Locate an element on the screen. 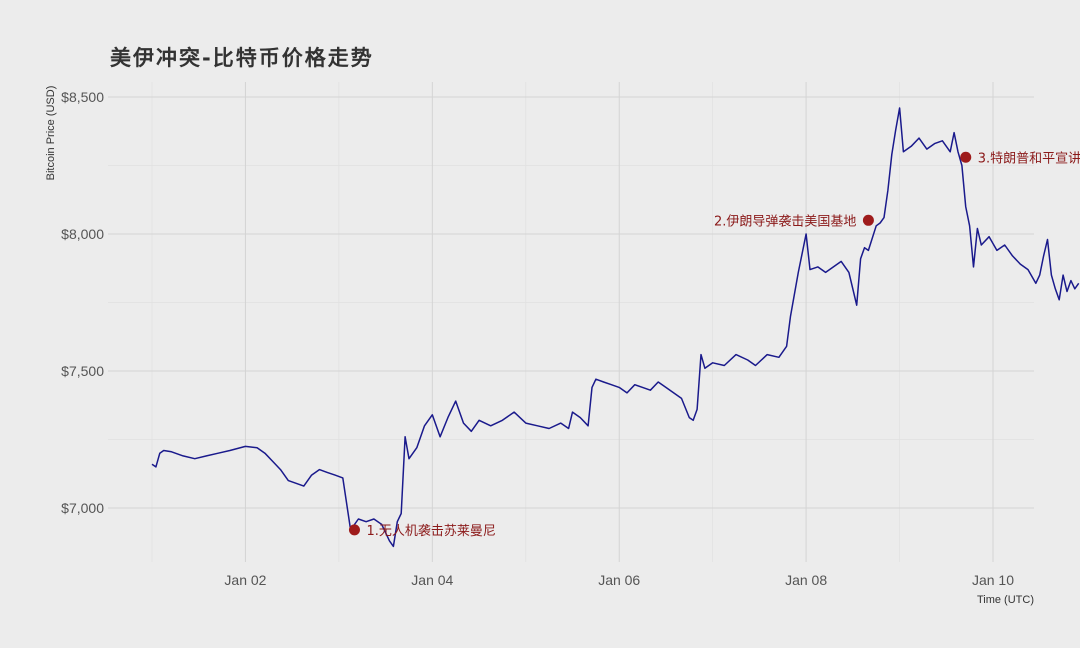 This screenshot has height=648, width=1080. chart-title: 美伊冲突-比特币价格走势 is located at coordinates (242, 58).